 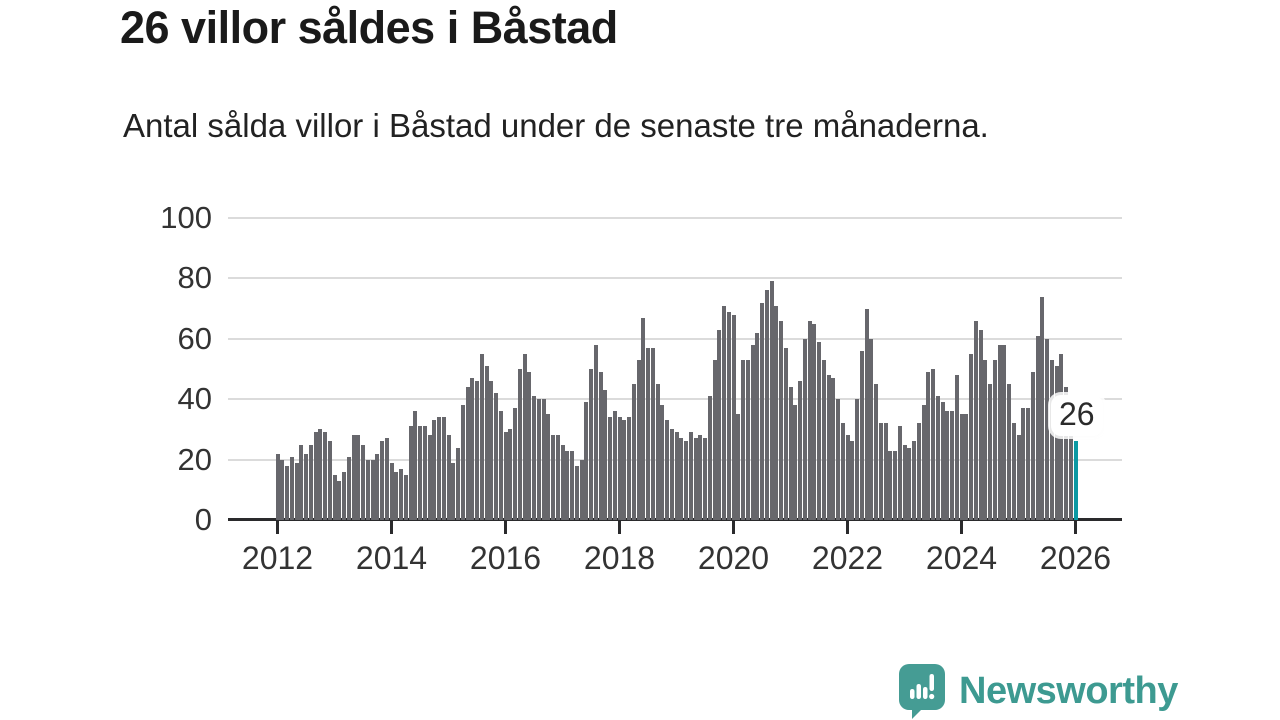 I want to click on y-axis-label: 60, so click(x=194, y=338).